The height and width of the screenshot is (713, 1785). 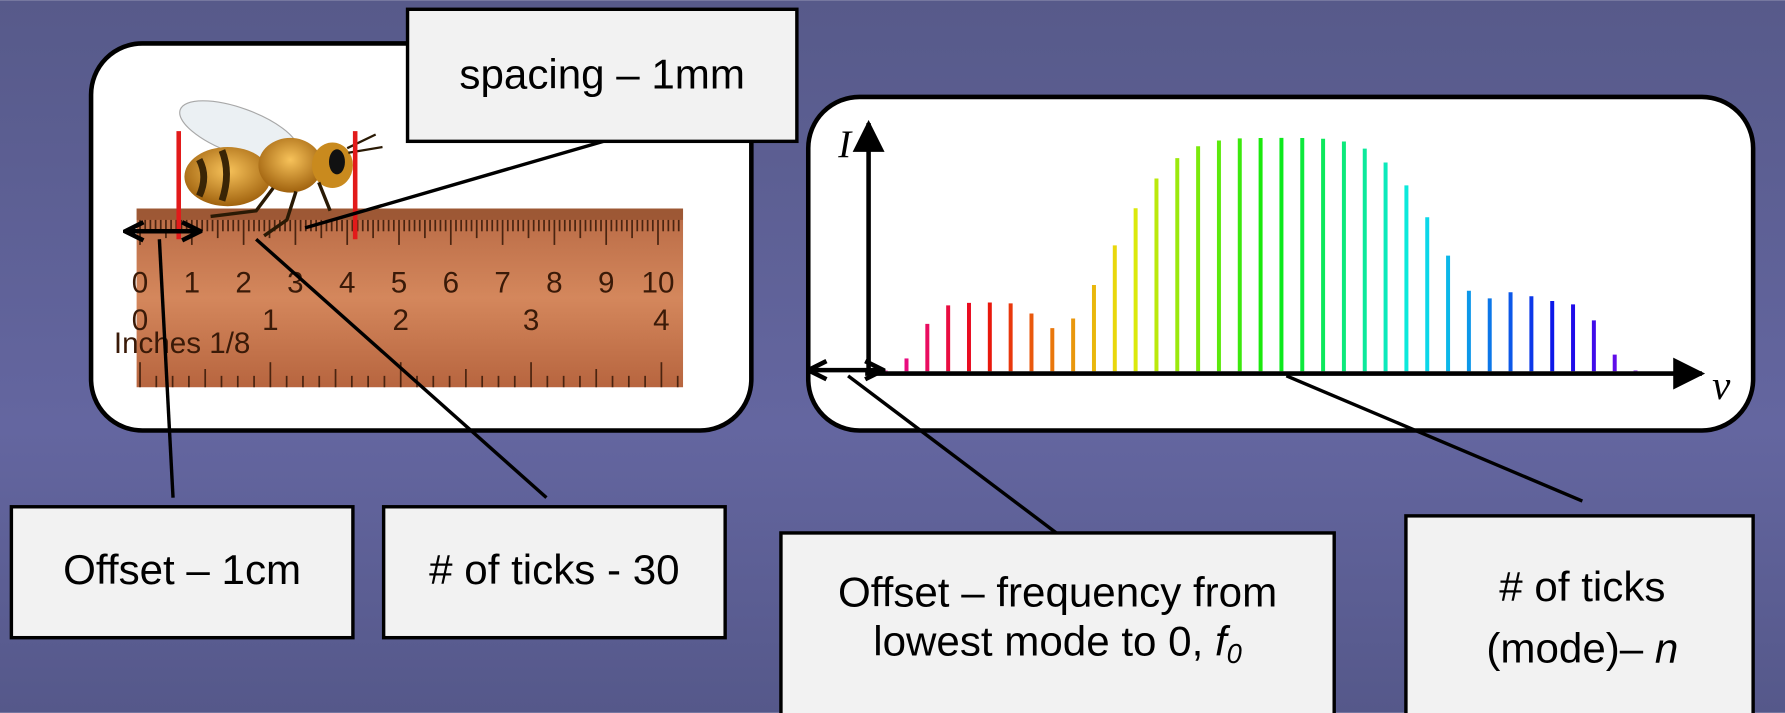 What do you see at coordinates (1579, 613) in the screenshot?
I see `n-box` at bounding box center [1579, 613].